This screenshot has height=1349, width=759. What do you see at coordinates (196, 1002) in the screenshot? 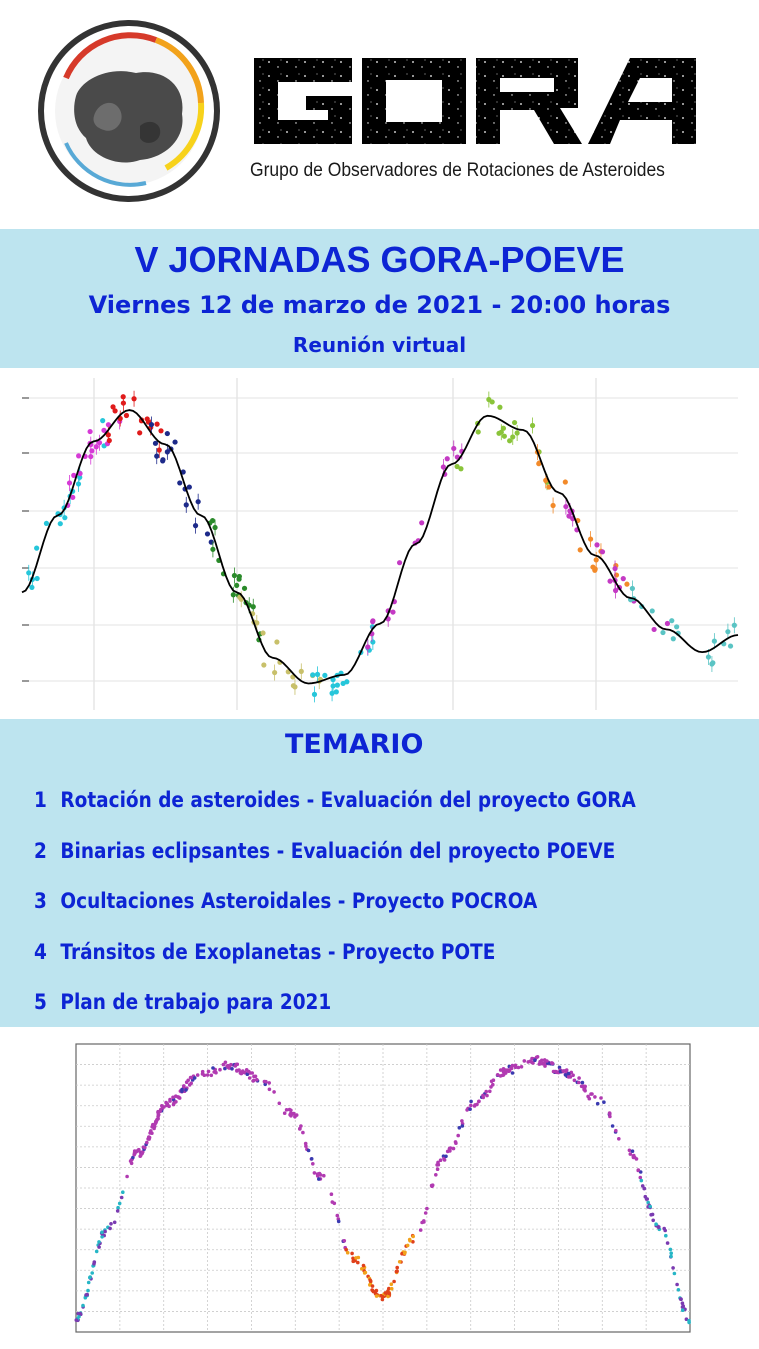
I see `agenda-item-label: Plan de trabajo para 2021` at bounding box center [196, 1002].